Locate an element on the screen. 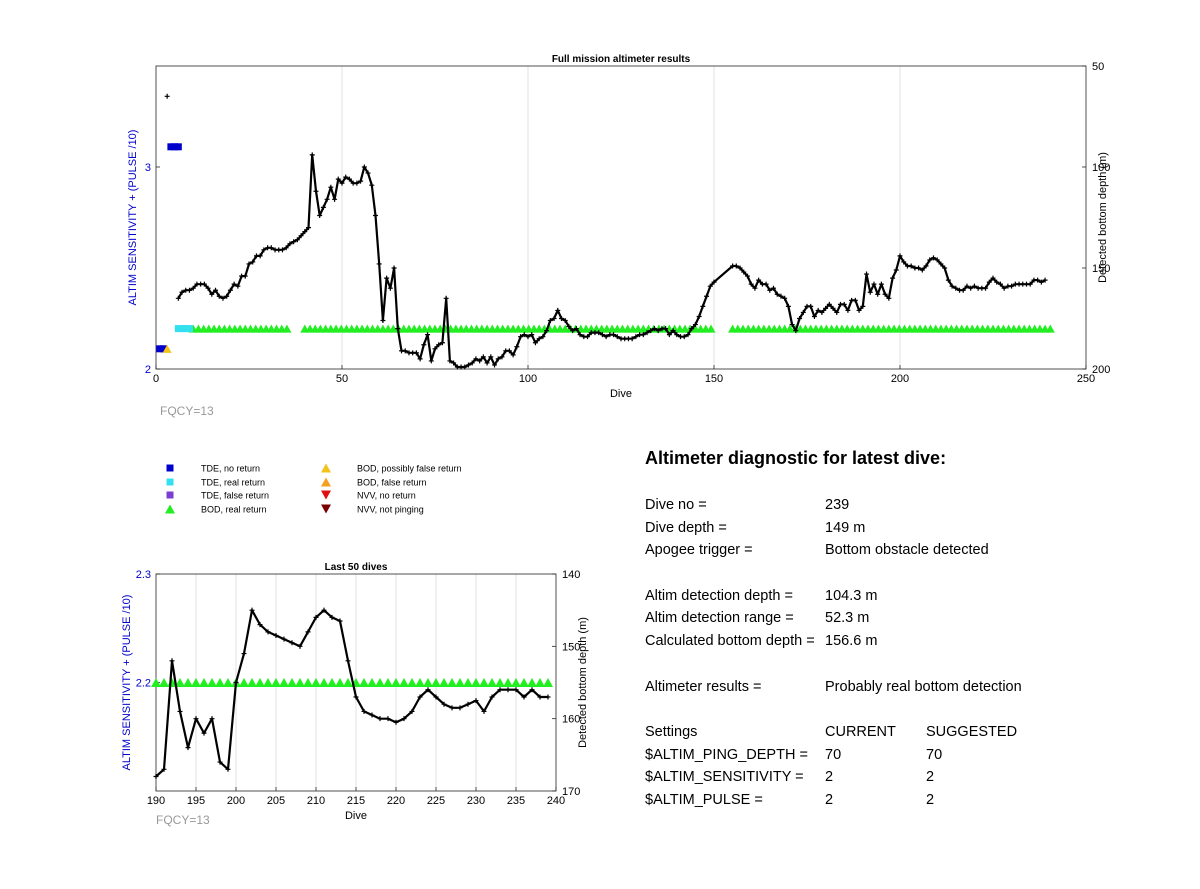  detection-depth-label: Altim detection depth = is located at coordinates (719, 595).